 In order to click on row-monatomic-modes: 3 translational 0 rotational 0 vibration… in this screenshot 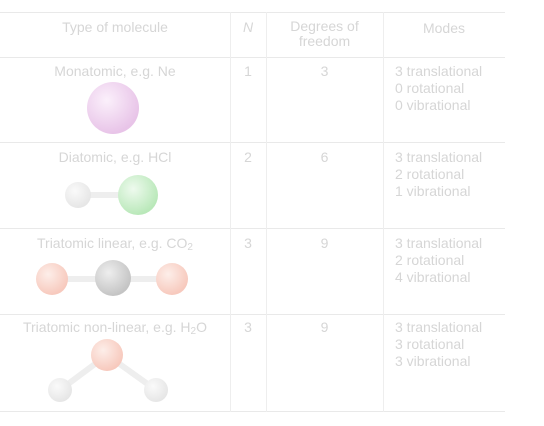, I will do `click(450, 88)`.